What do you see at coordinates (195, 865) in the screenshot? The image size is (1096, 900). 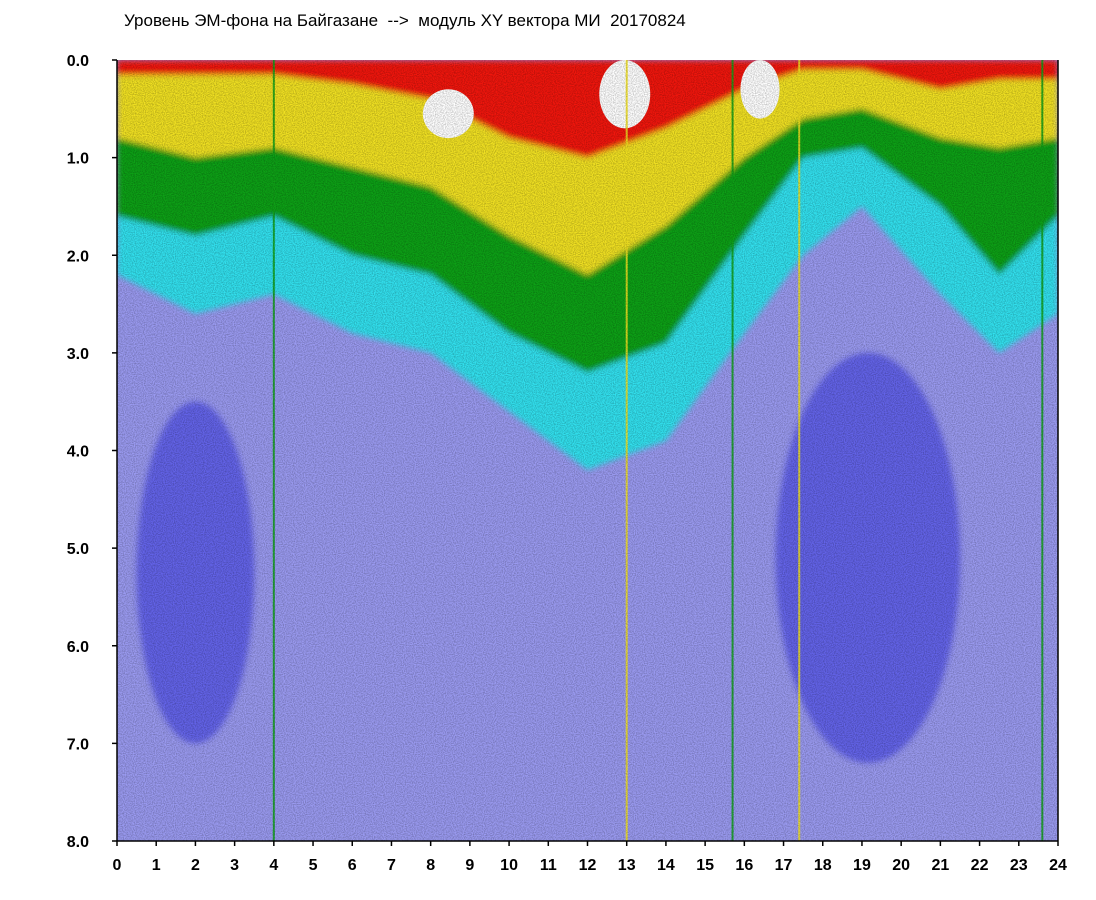 I see `x-tick-label: 2` at bounding box center [195, 865].